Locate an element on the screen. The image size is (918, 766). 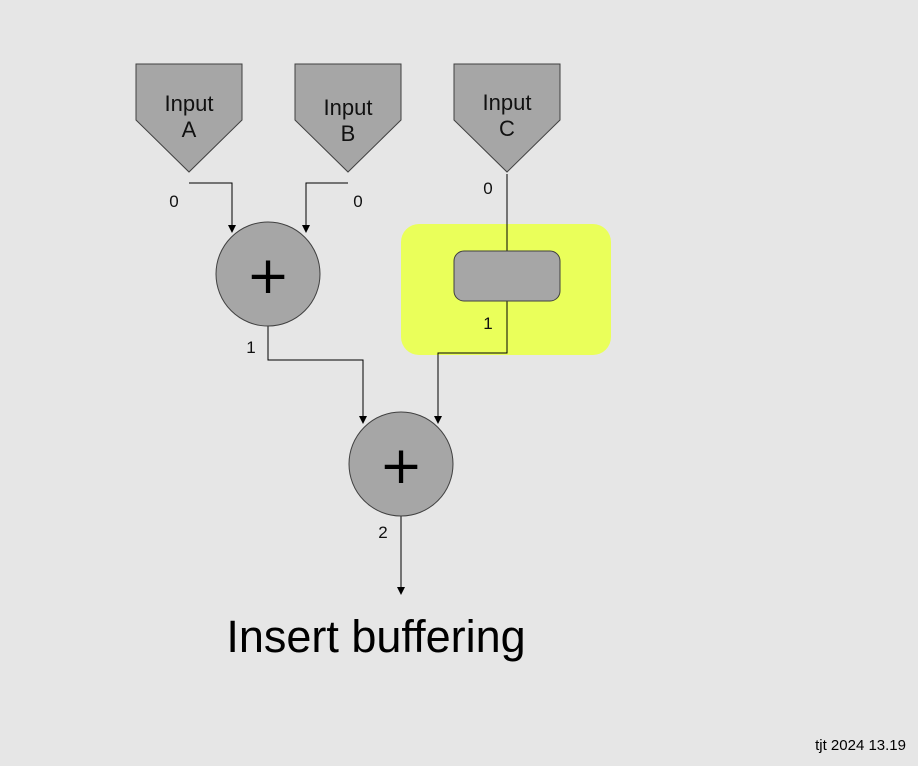
input-a-shape is located at coordinates (189, 118).